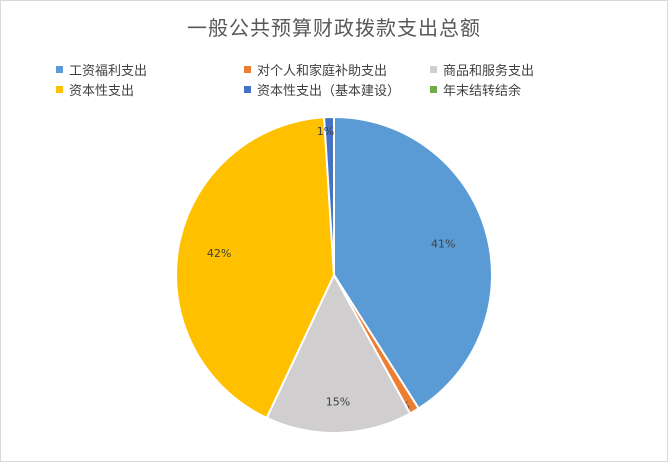  I want to click on data-label-0: 41%, so click(443, 243).